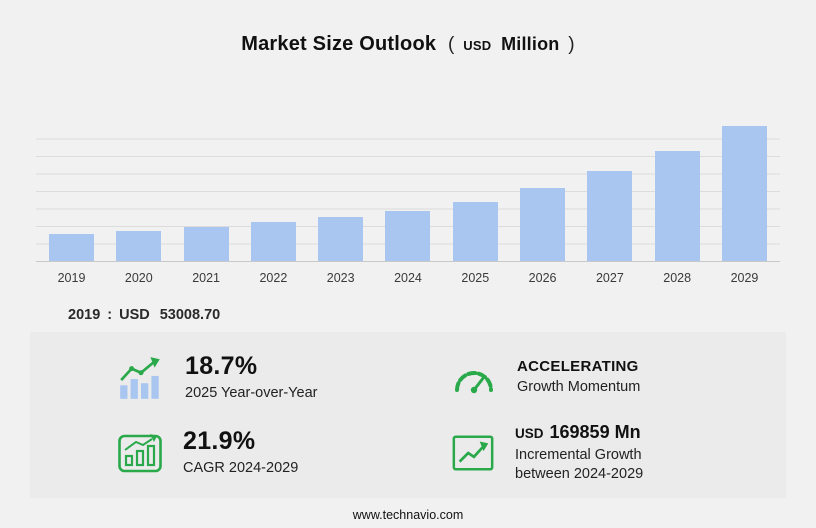  Describe the element at coordinates (190, 315) in the screenshot. I see `baseline-value: 53008.70` at that location.